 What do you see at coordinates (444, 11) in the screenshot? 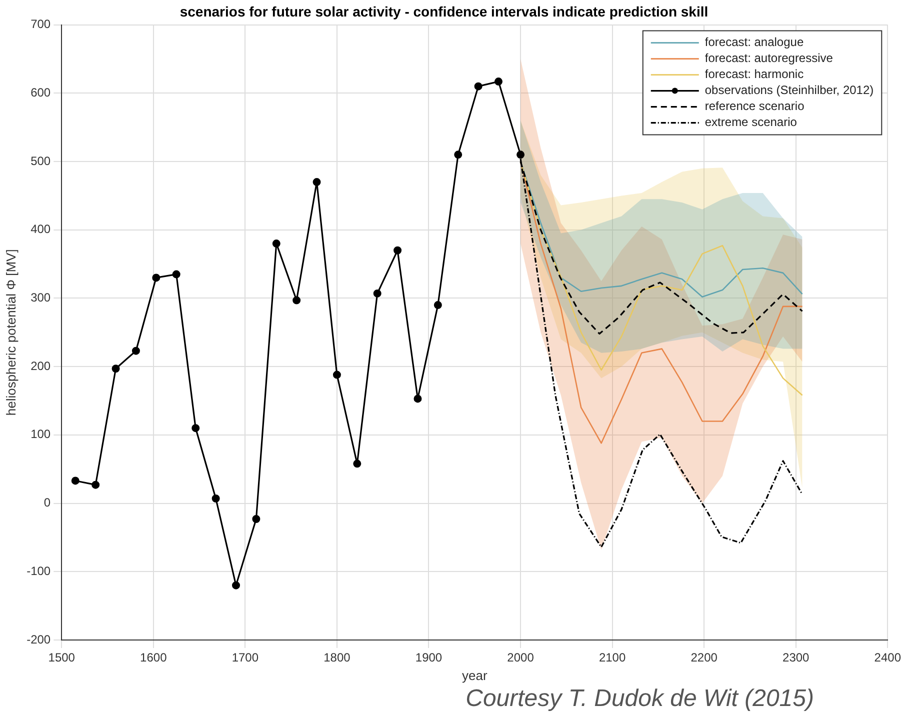
I see `chart-title: scenarios for future solar activity - confidence intervals indicate prediction skill` at bounding box center [444, 11].